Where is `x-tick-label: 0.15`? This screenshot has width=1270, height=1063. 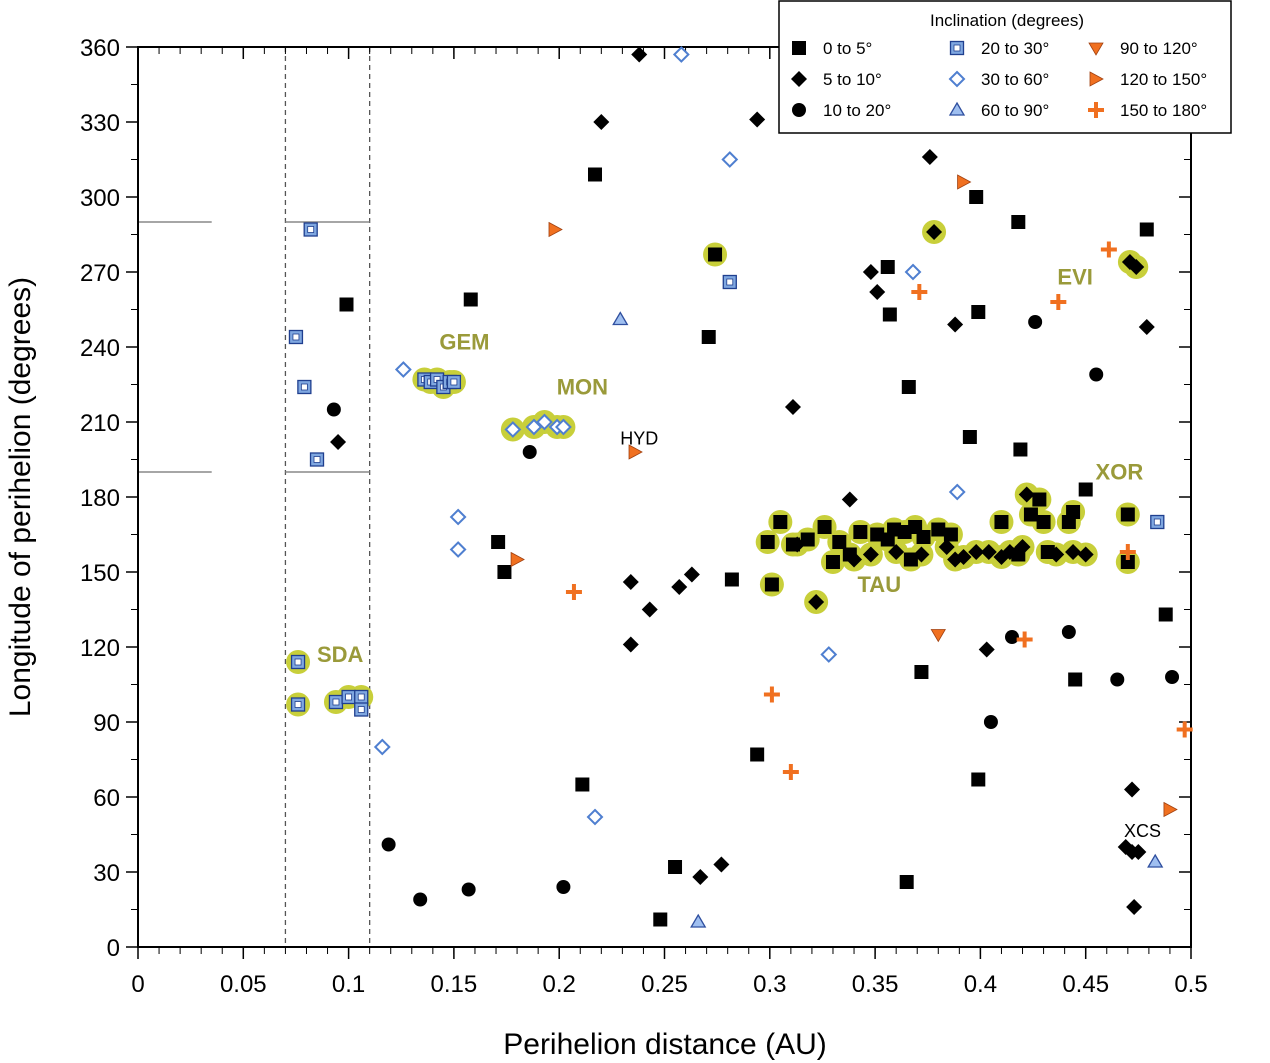 x-tick-label: 0.15 is located at coordinates (454, 984).